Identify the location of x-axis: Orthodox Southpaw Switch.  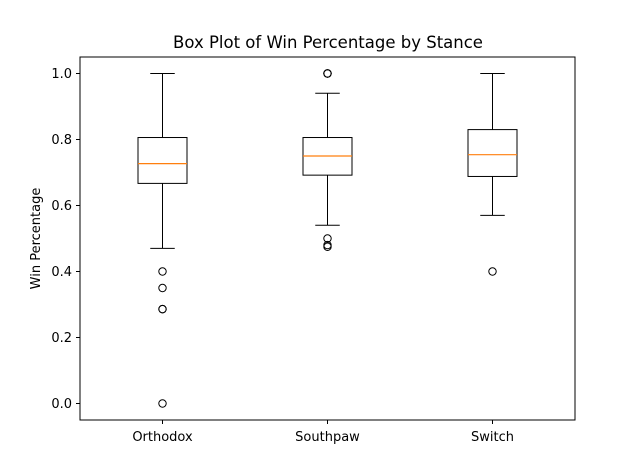
(323, 432).